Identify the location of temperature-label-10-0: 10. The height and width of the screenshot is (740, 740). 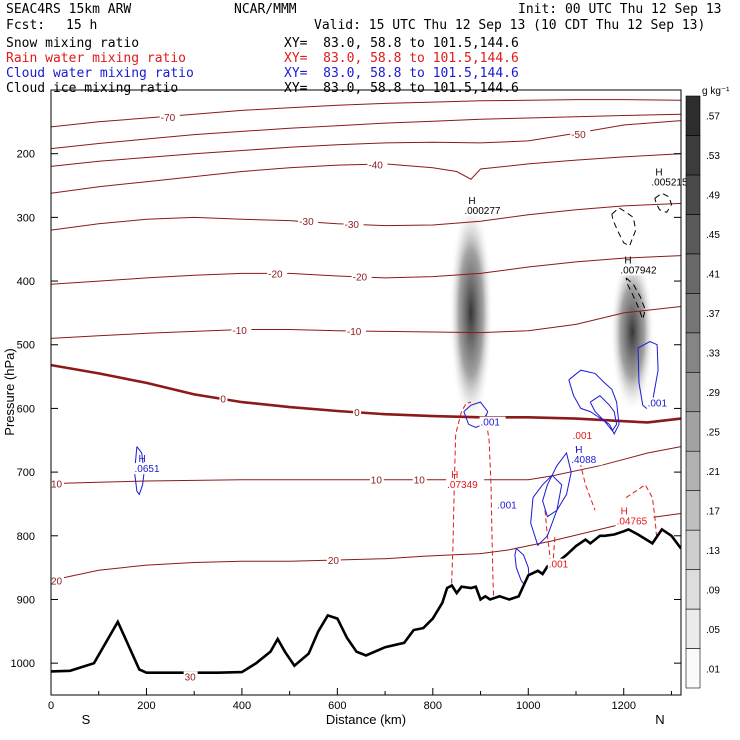
(57, 485).